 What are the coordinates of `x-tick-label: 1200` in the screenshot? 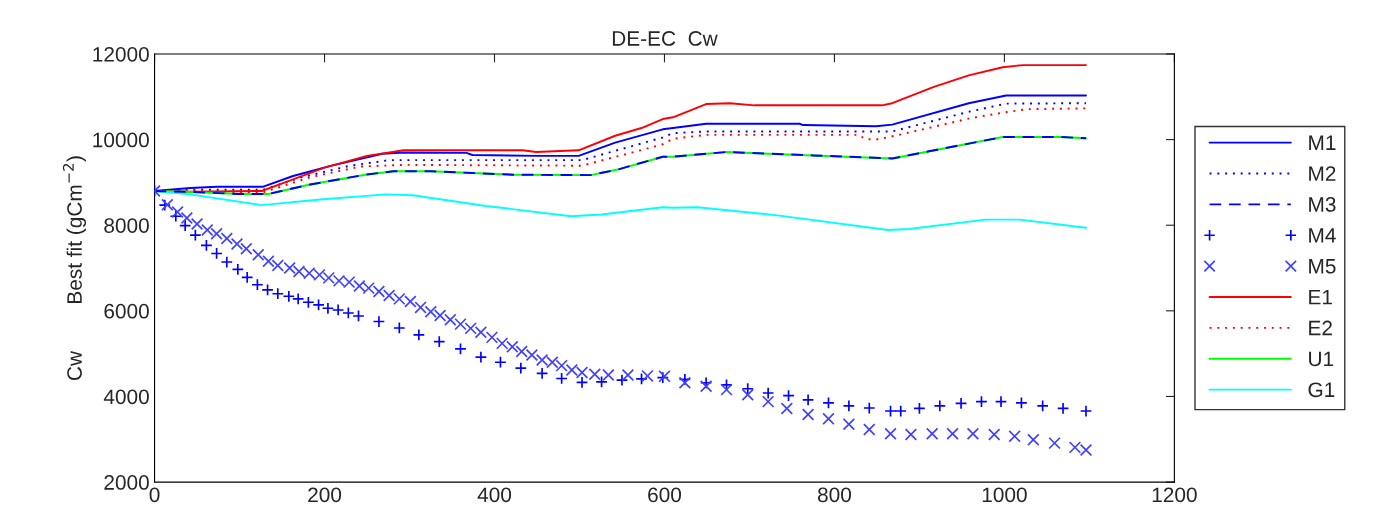 It's located at (1174, 495).